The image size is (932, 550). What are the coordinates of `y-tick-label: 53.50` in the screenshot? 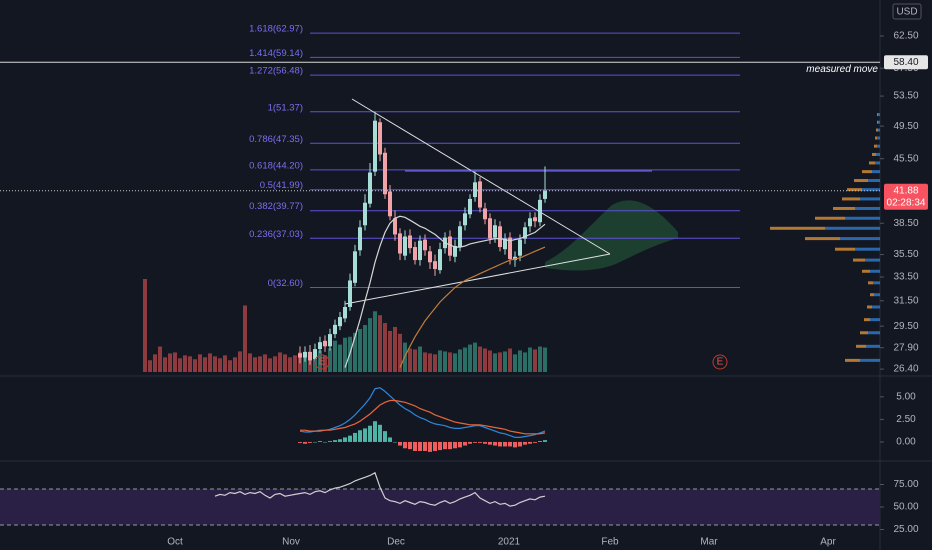 It's located at (905, 96).